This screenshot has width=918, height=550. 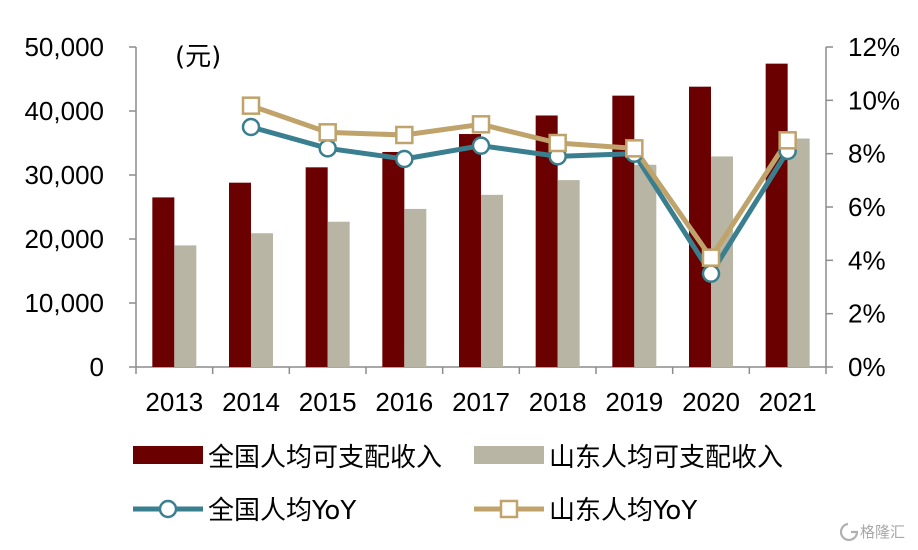 I want to click on left-tick-label: 40,000, so click(x=64, y=111).